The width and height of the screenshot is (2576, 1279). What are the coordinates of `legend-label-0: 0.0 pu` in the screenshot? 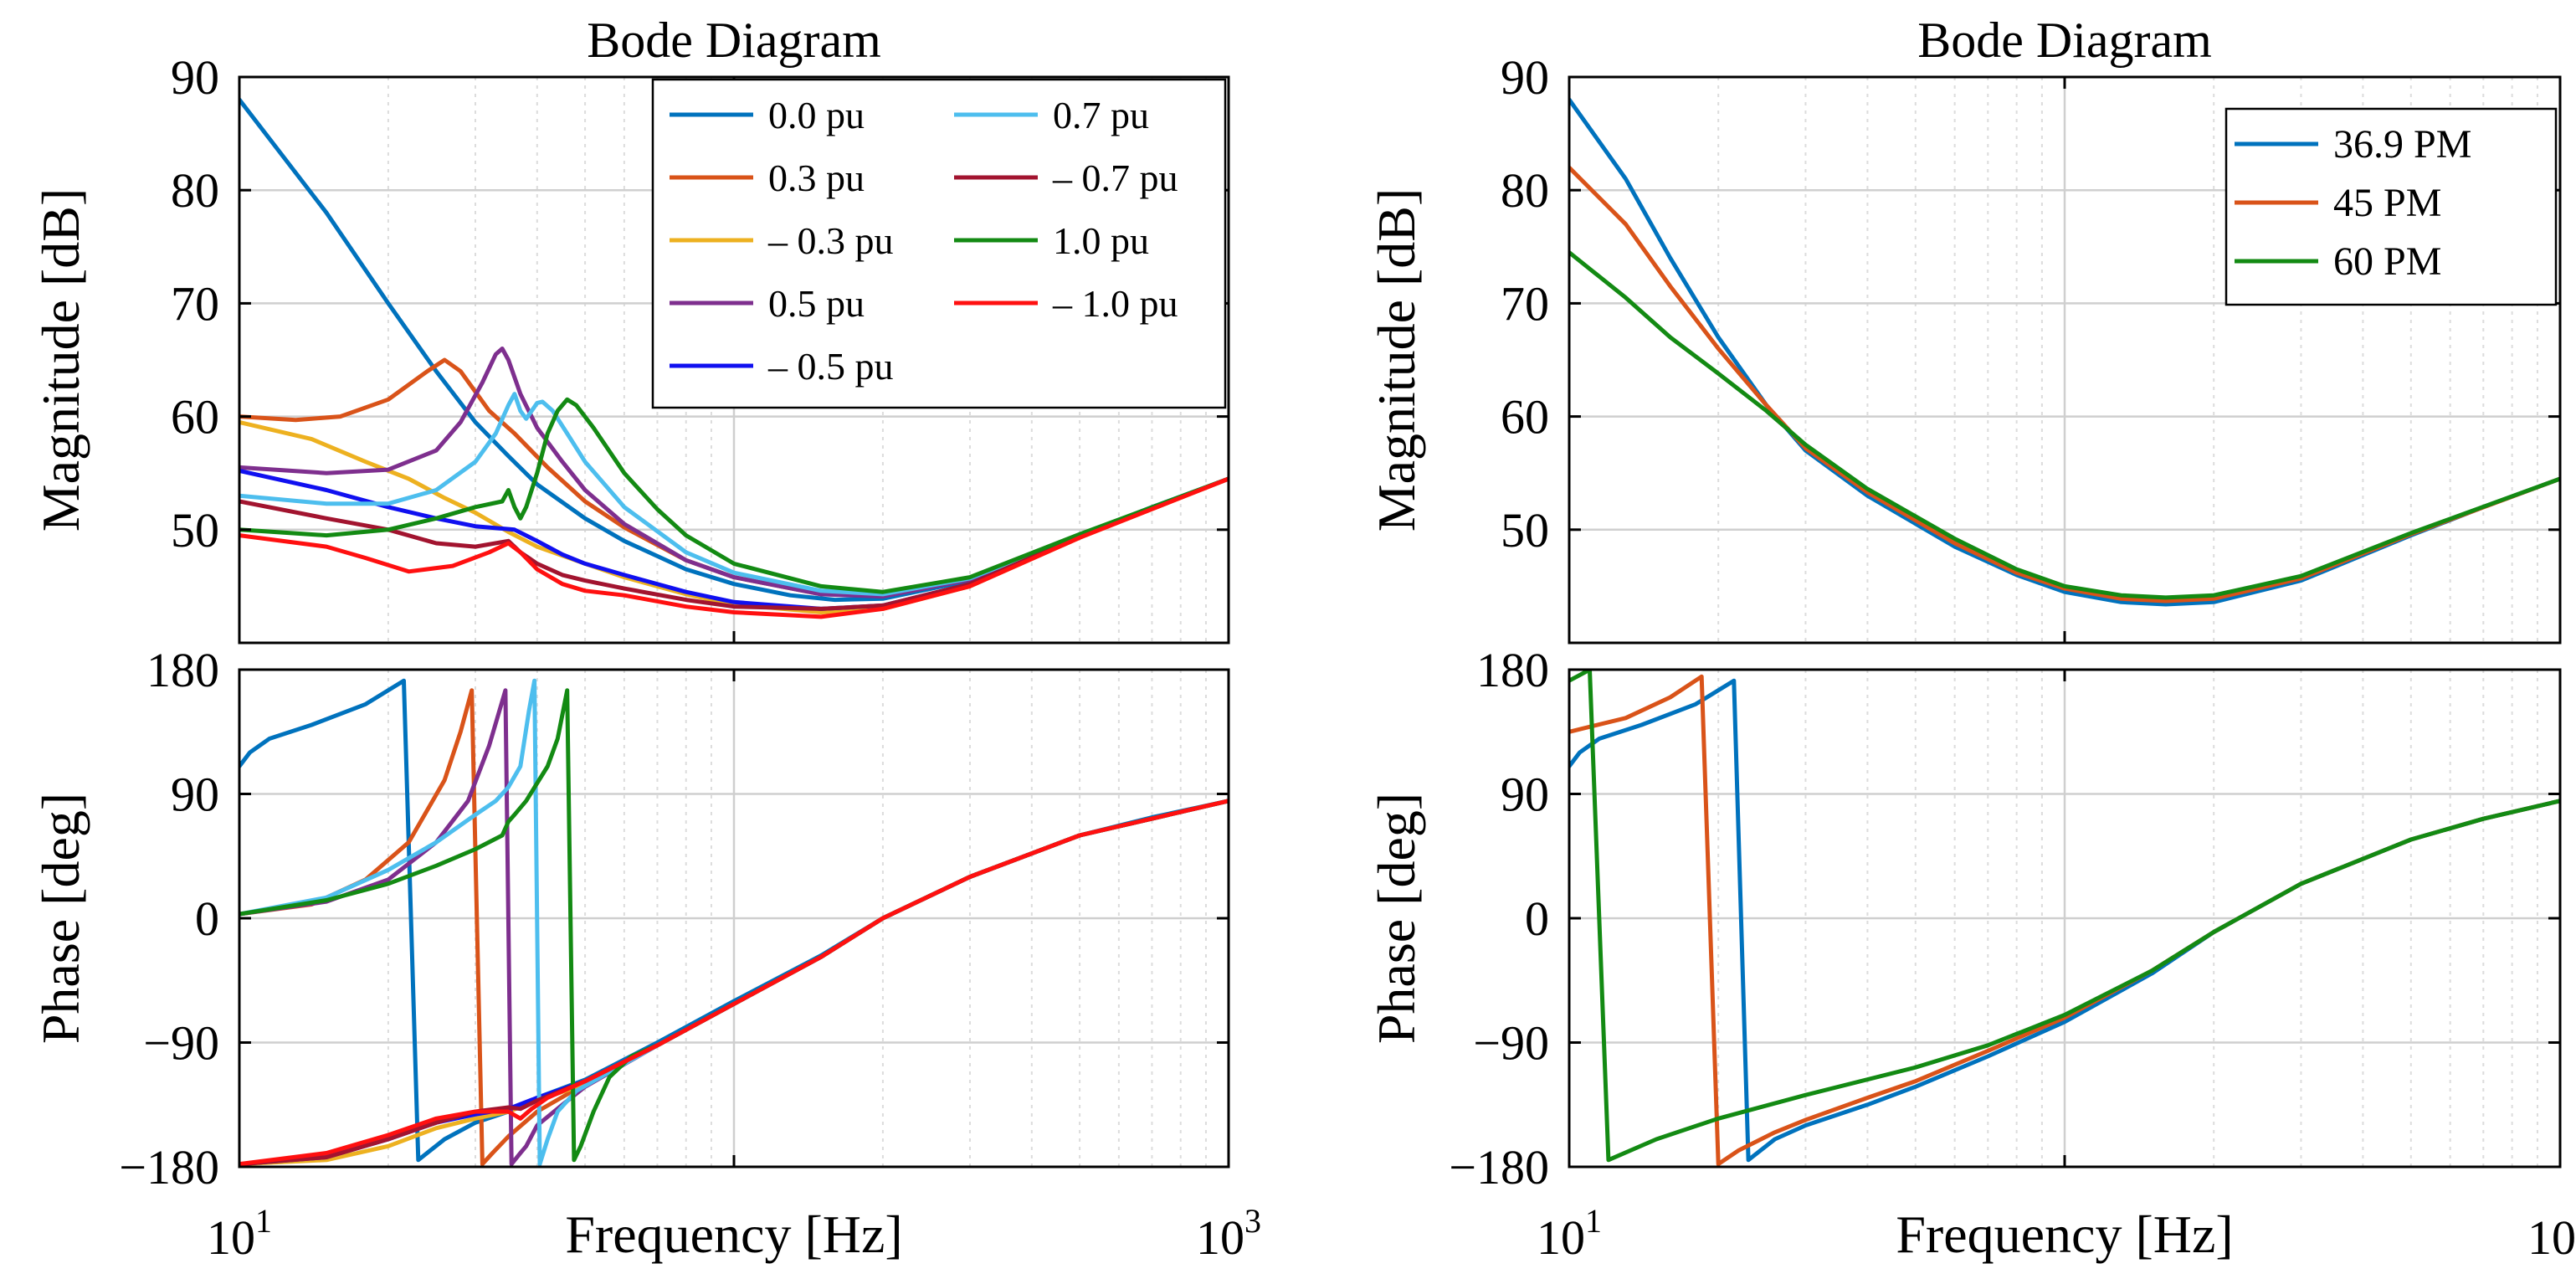 It's located at (816, 115).